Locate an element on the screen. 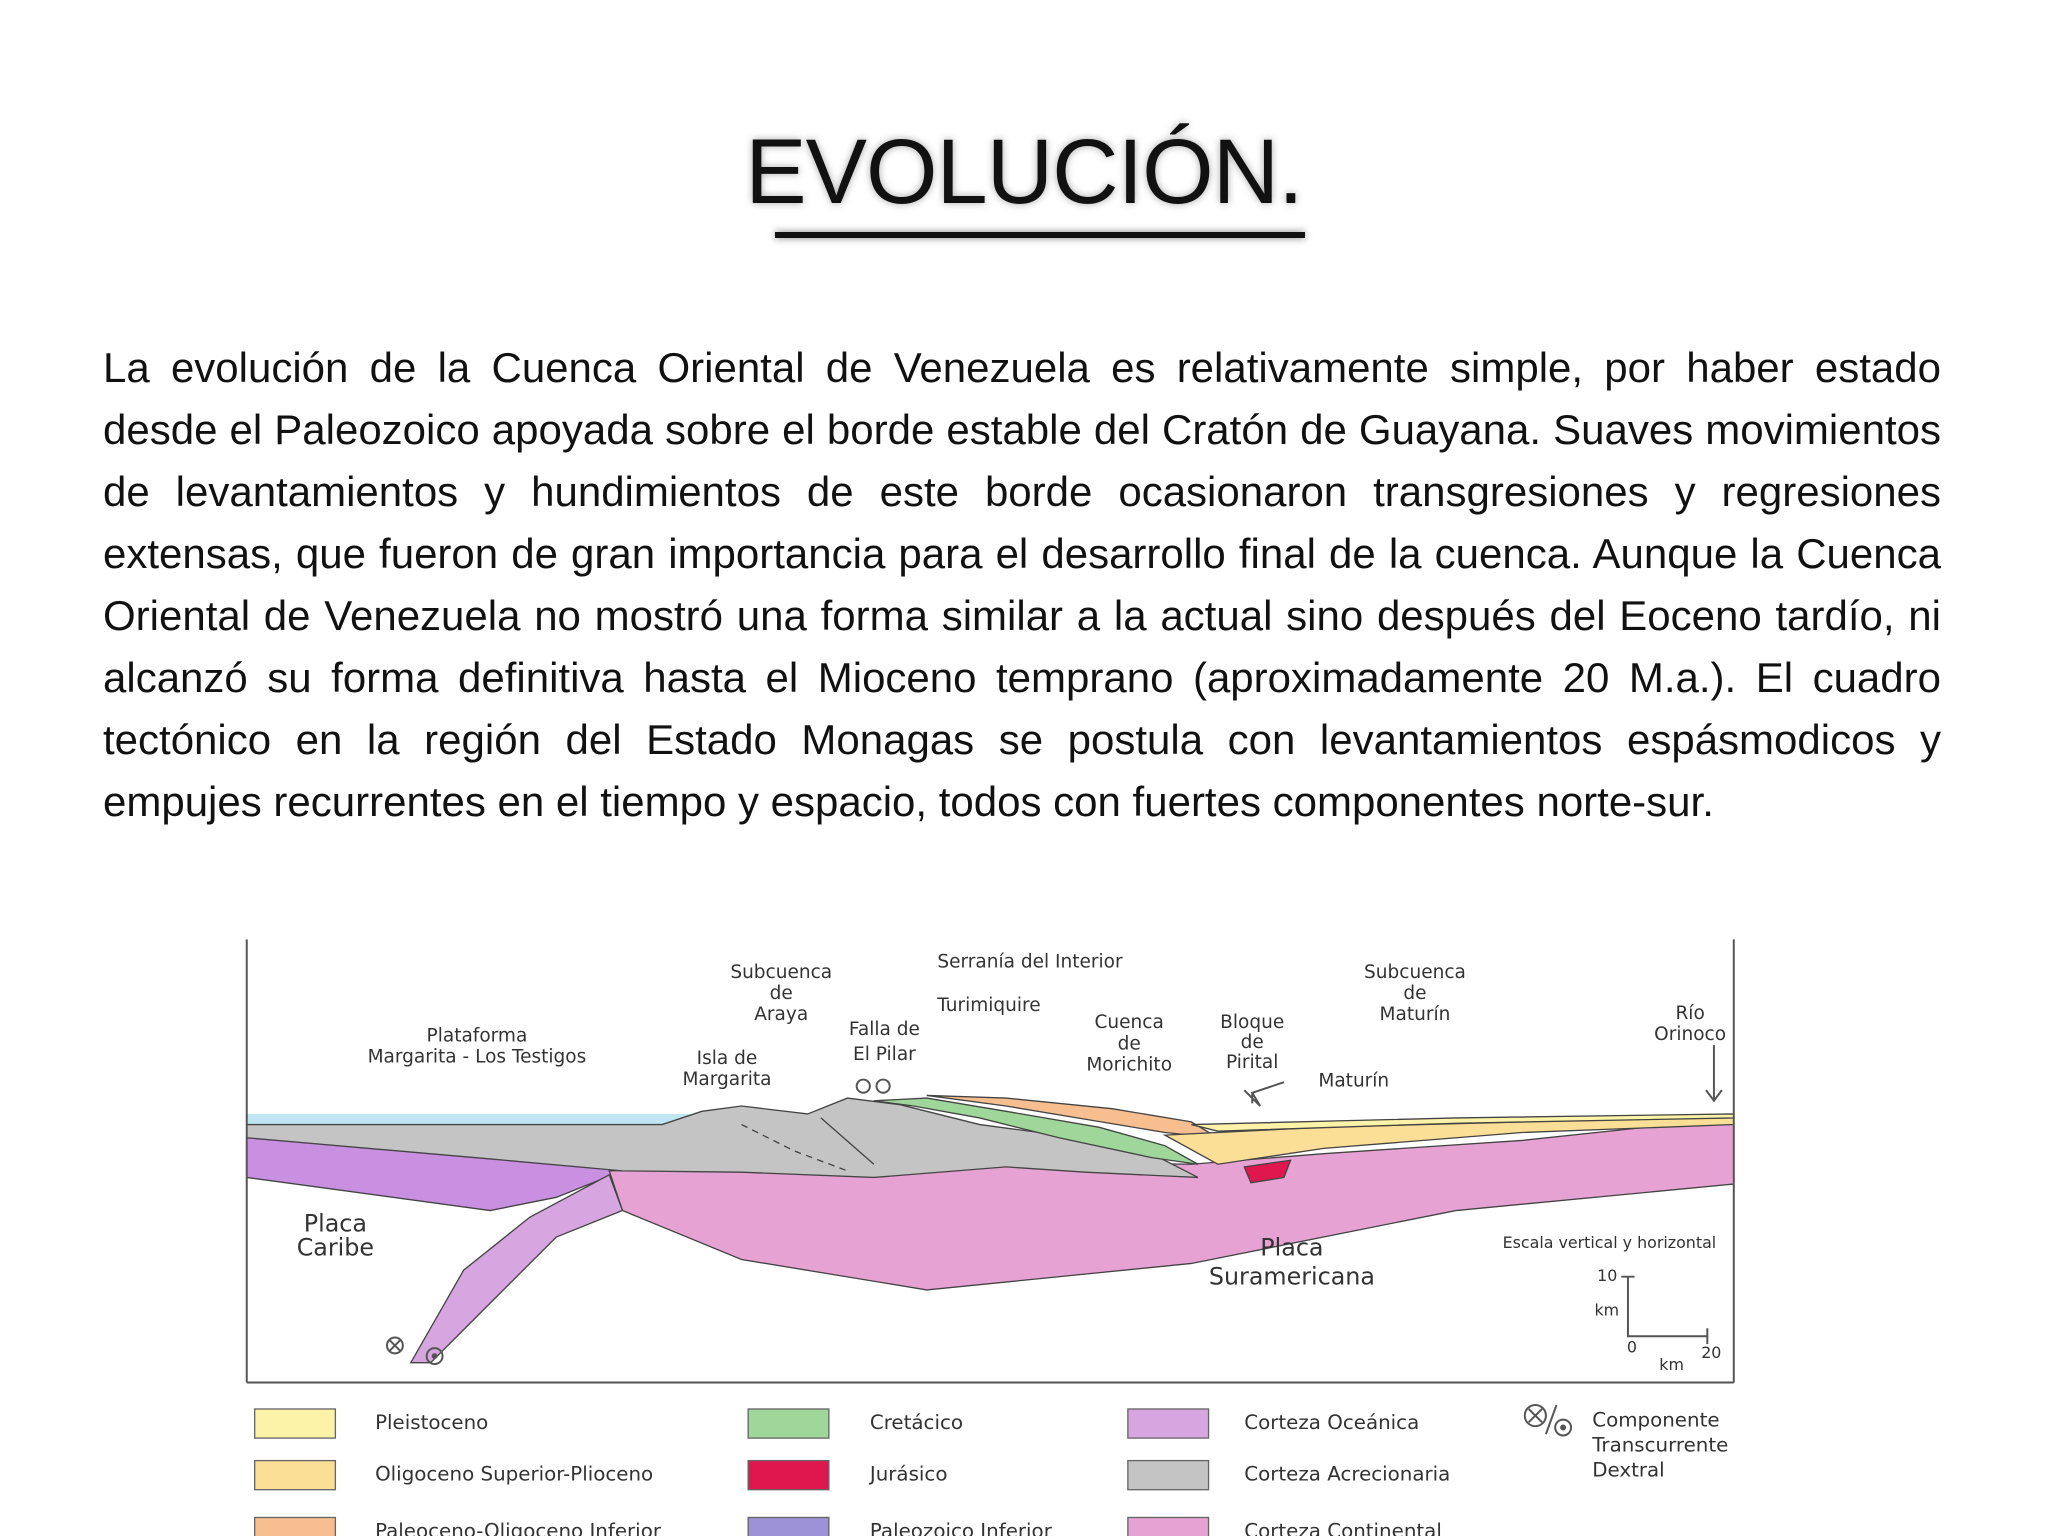  legend-symbol-dot is located at coordinates (1563, 1427).